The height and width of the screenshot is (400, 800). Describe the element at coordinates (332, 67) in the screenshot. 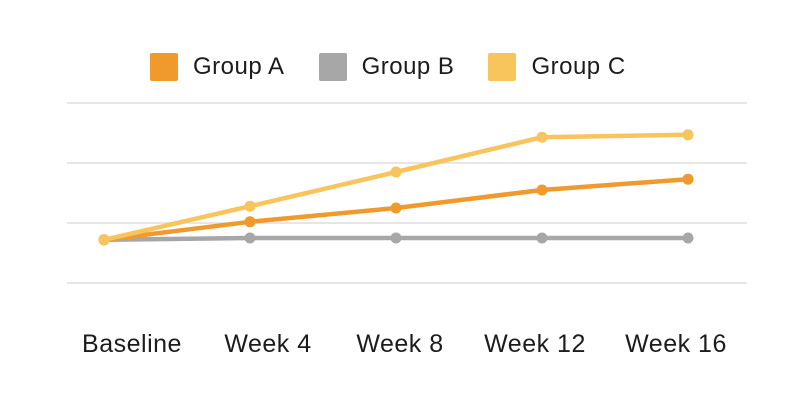

I see `legend-swatch-group-b` at that location.